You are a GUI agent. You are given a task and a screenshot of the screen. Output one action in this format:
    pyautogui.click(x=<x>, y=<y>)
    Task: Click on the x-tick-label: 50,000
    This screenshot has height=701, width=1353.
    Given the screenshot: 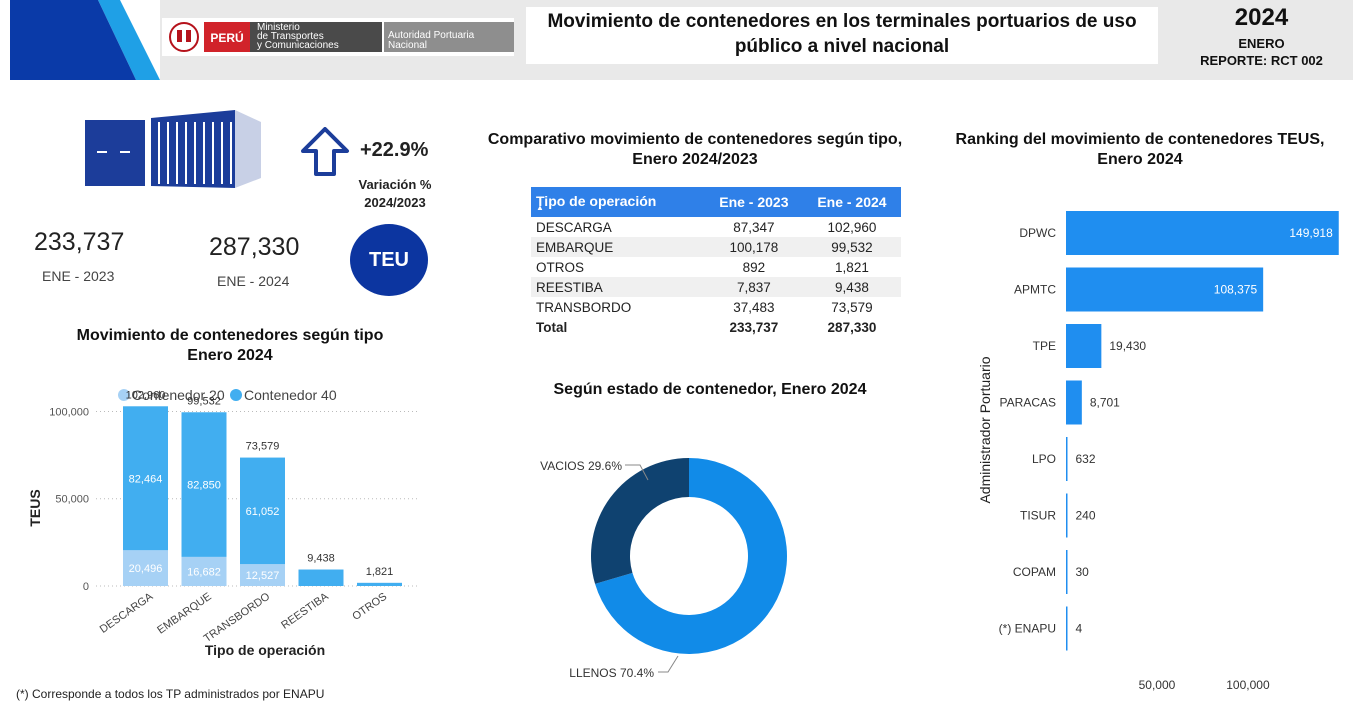 What is the action you would take?
    pyautogui.click(x=1157, y=685)
    